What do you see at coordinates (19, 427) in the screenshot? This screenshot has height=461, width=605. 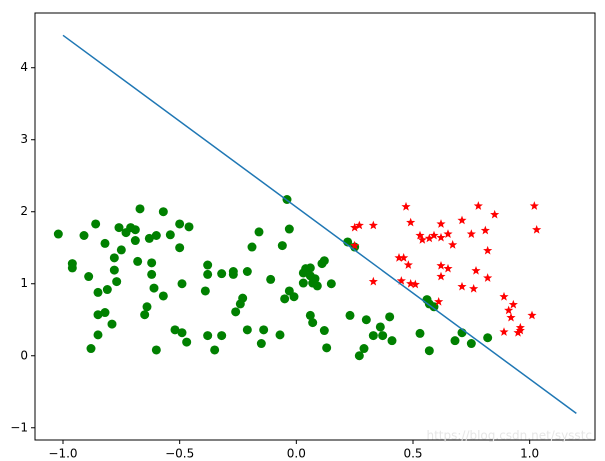 I see `y-tick-label: −1` at bounding box center [19, 427].